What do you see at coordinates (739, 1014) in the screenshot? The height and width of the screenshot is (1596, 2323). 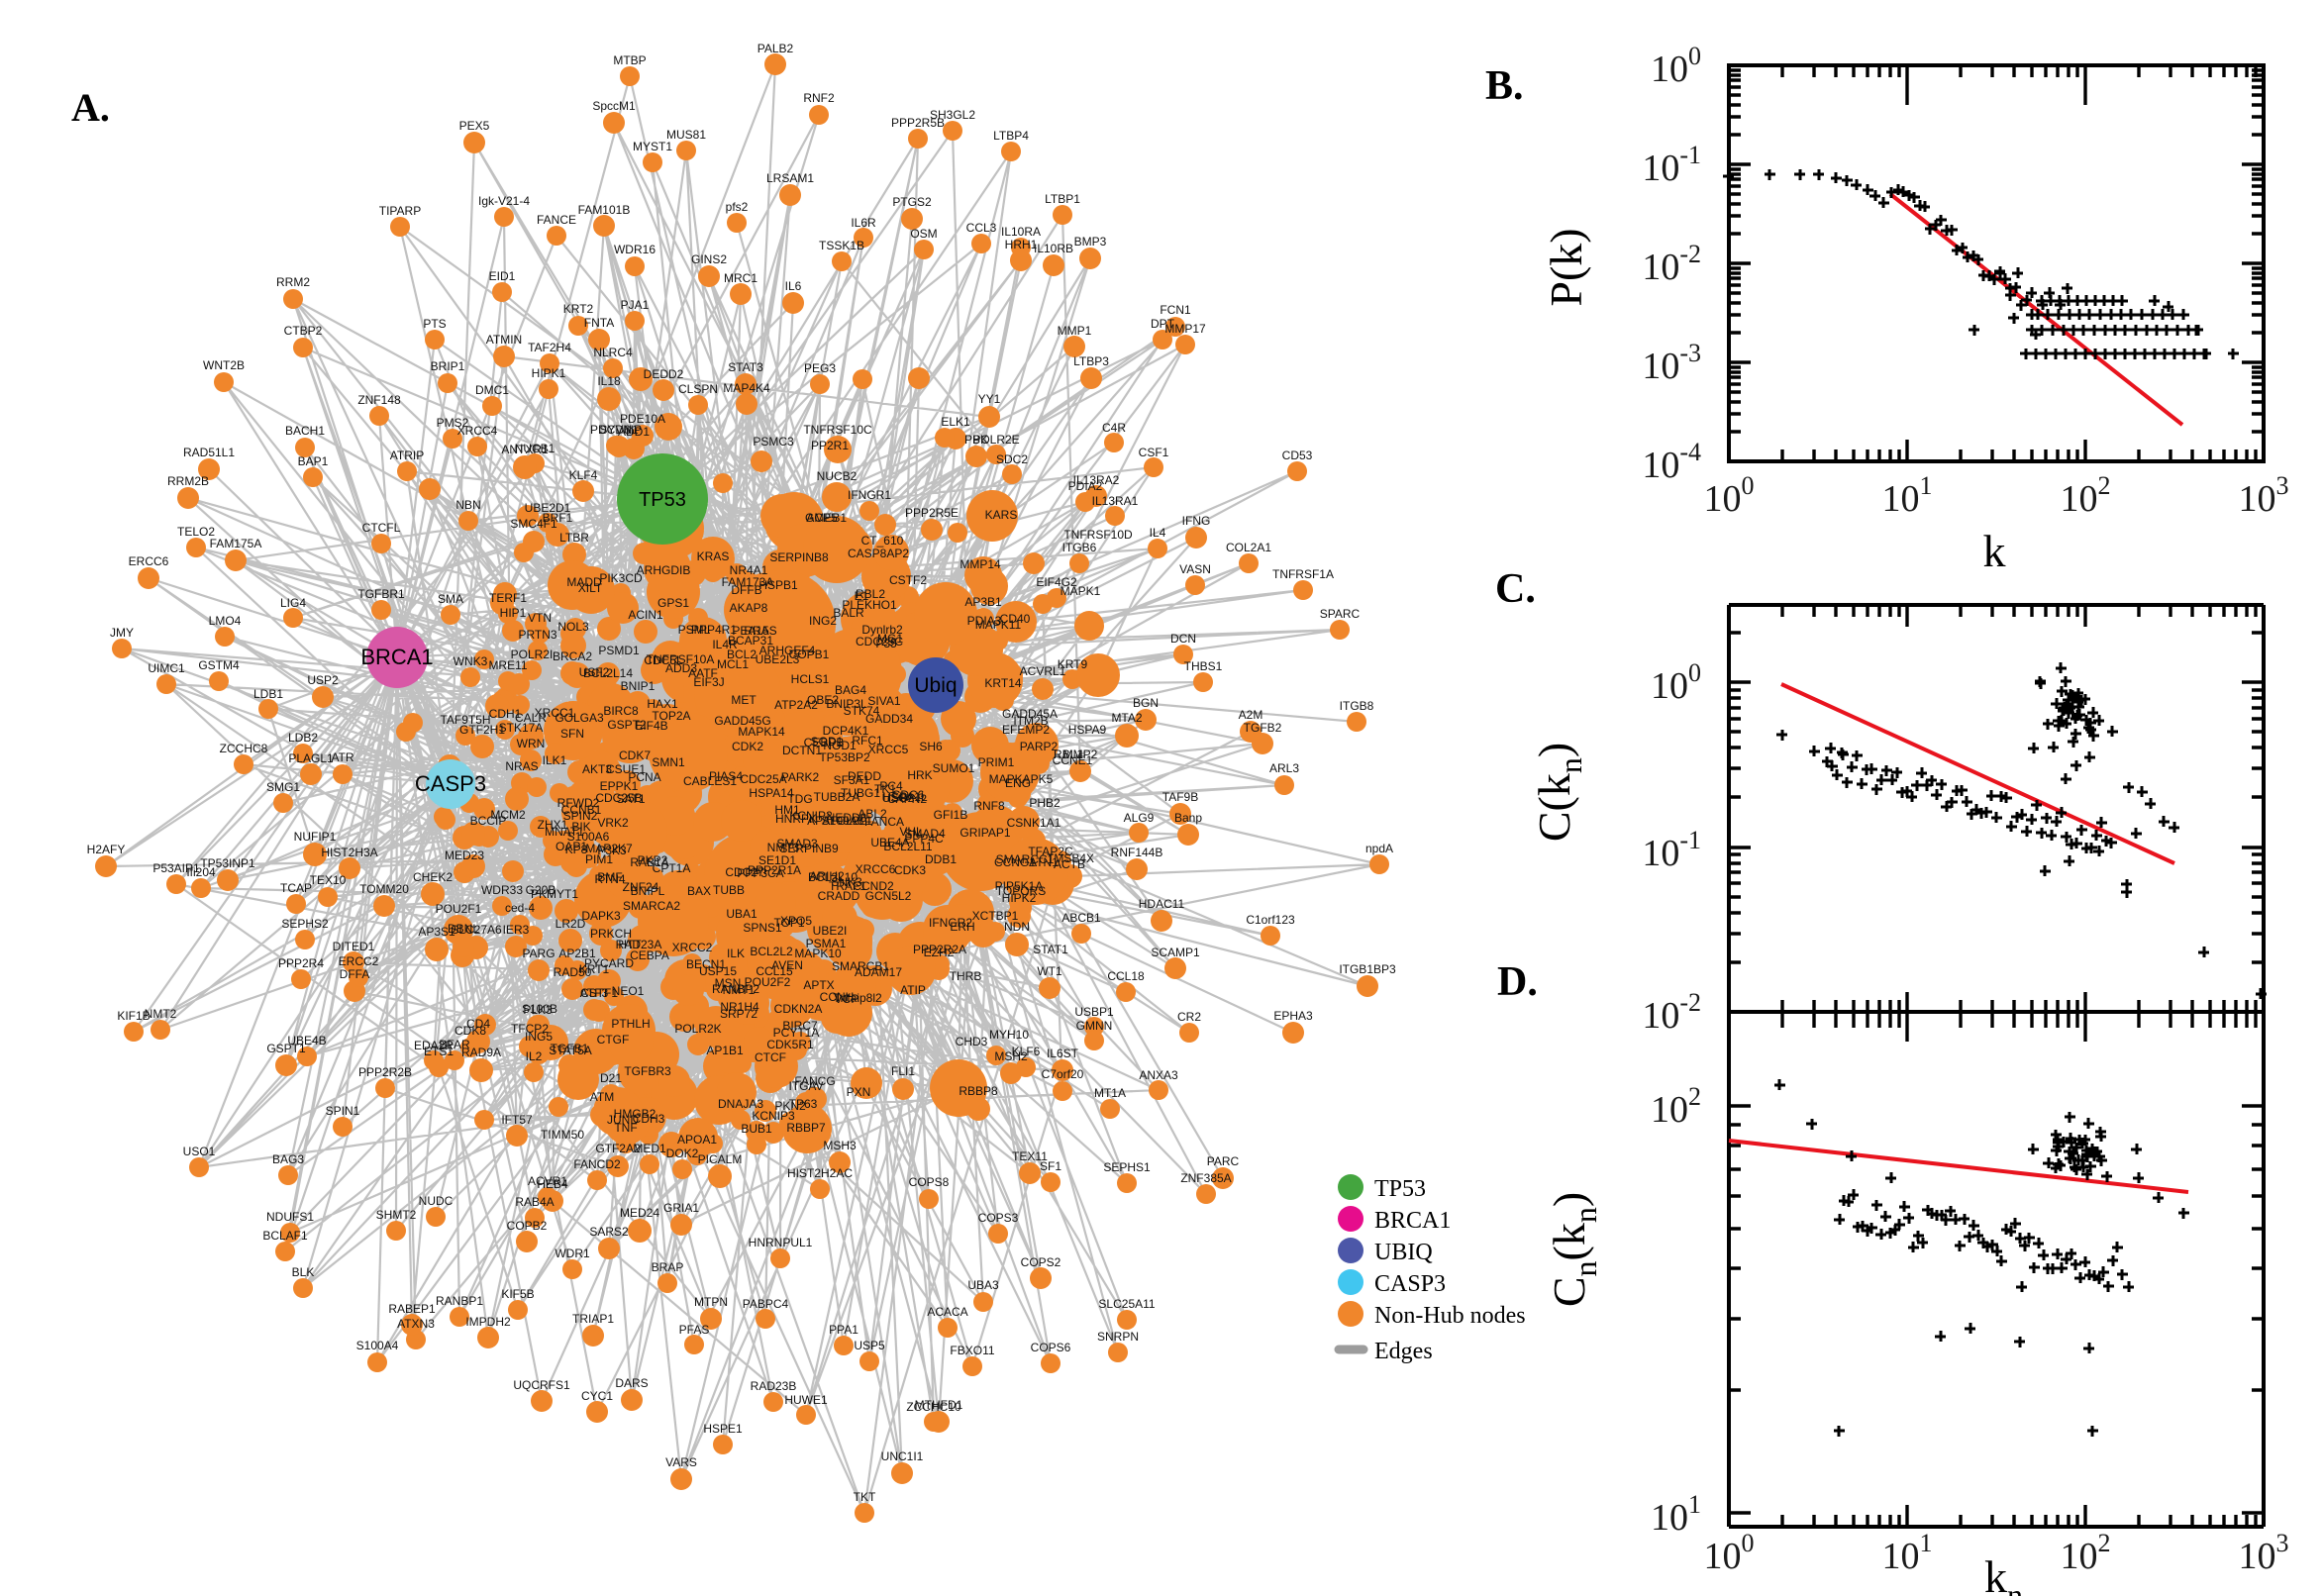 I see `svg-text: SRP72` at bounding box center [739, 1014].